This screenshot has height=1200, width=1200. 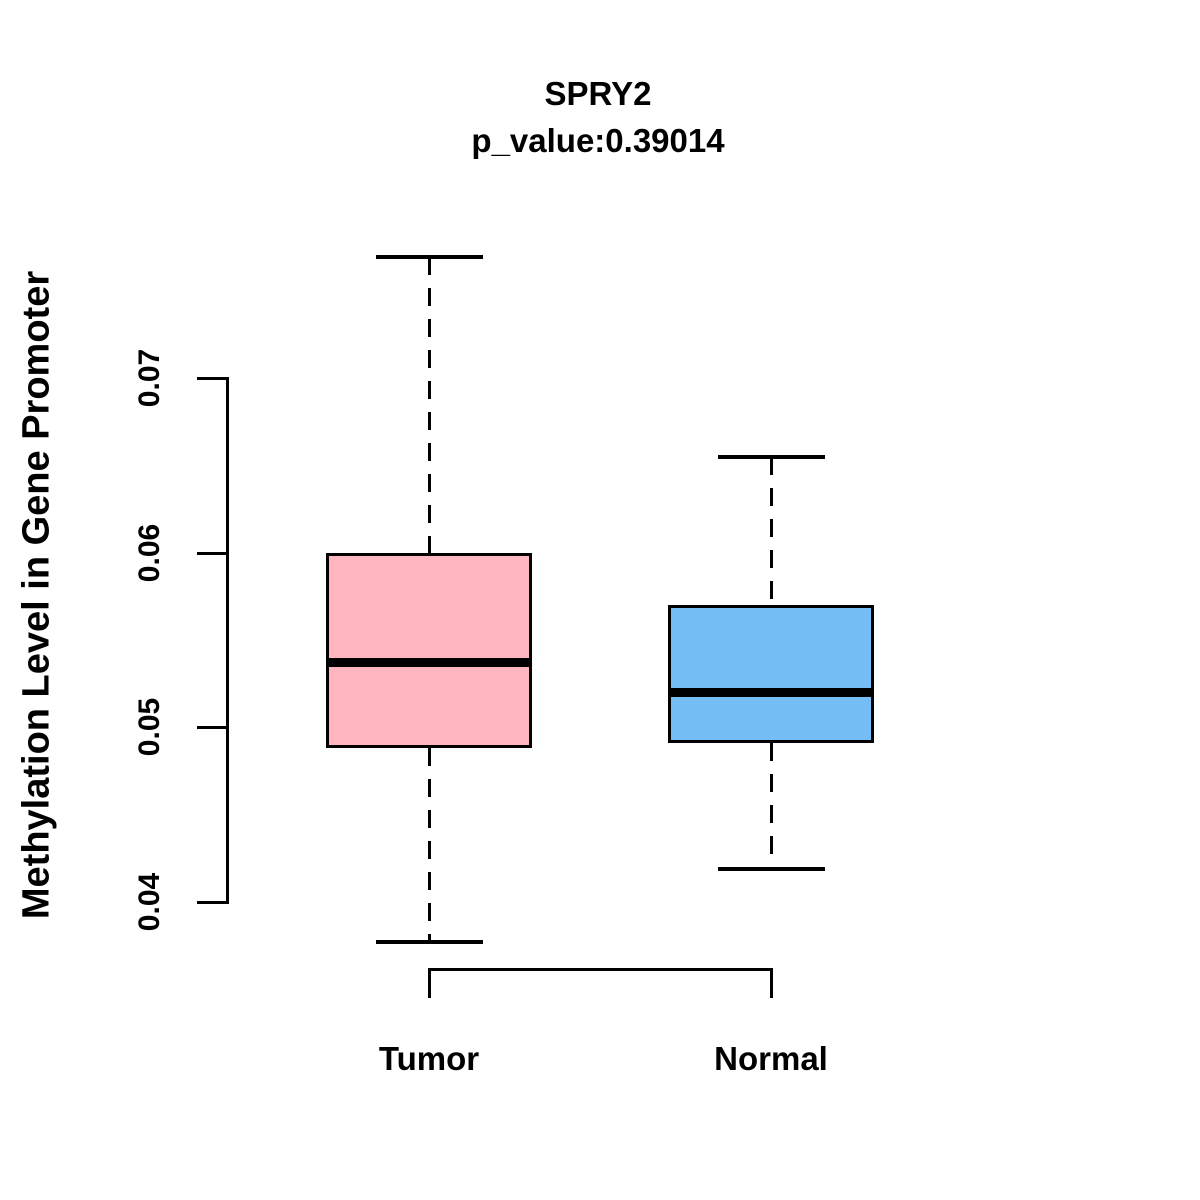 What do you see at coordinates (771, 674) in the screenshot?
I see `iqr-box-normal` at bounding box center [771, 674].